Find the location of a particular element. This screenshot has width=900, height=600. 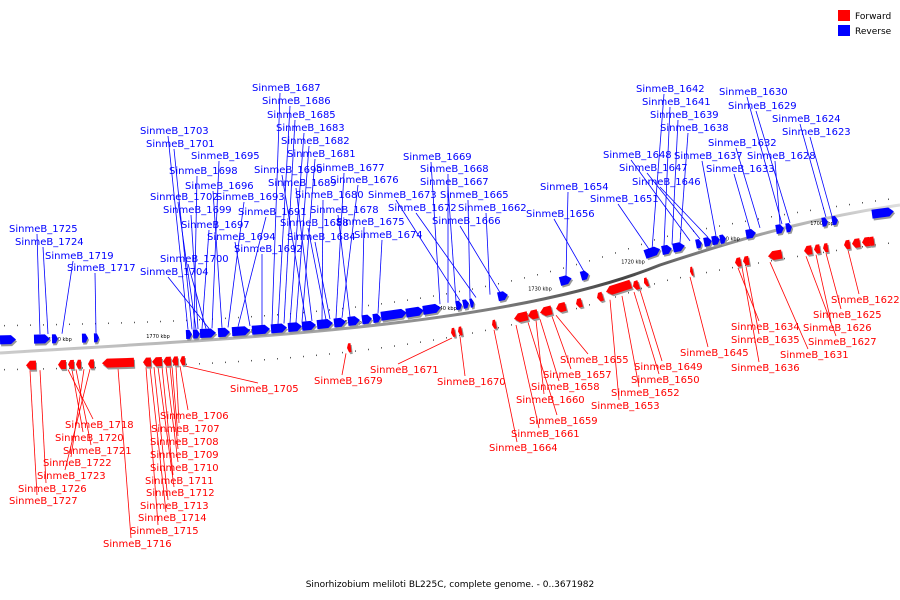

gene-label: SinmeB_1716 is located at coordinates (137, 544).